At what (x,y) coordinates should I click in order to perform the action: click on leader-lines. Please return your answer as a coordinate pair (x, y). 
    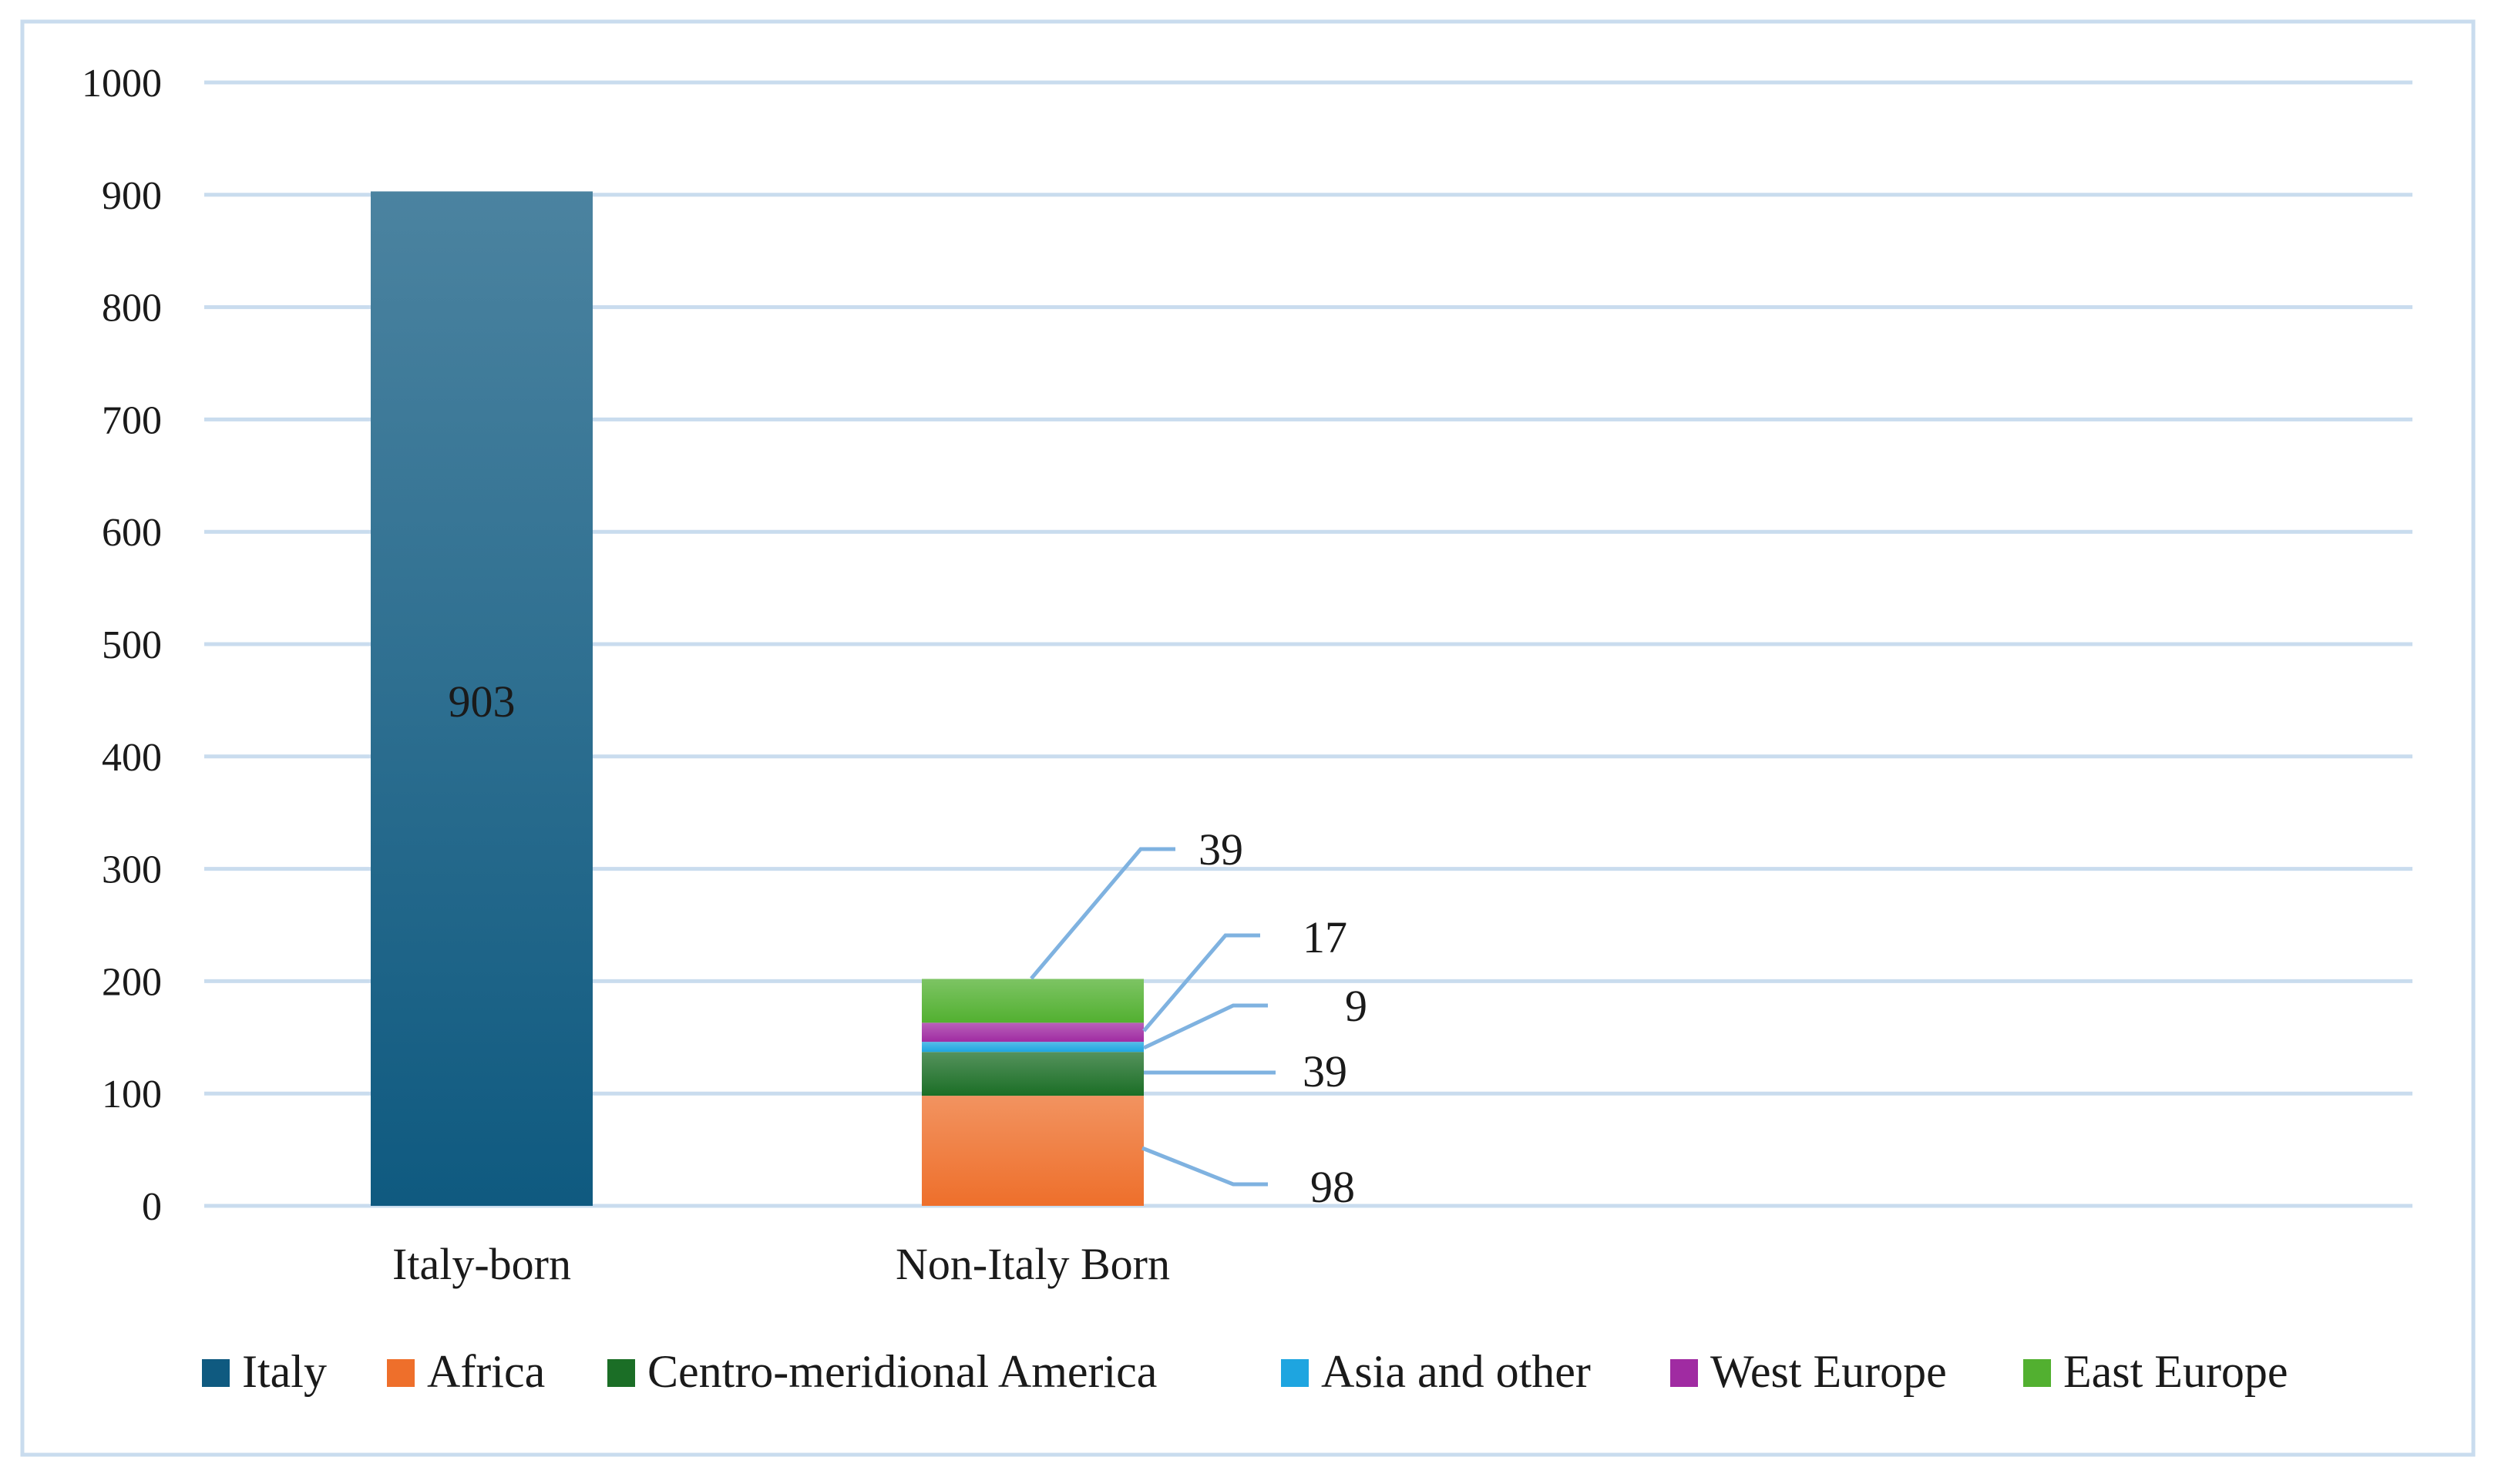
    Looking at the image, I should click on (1153, 1017).